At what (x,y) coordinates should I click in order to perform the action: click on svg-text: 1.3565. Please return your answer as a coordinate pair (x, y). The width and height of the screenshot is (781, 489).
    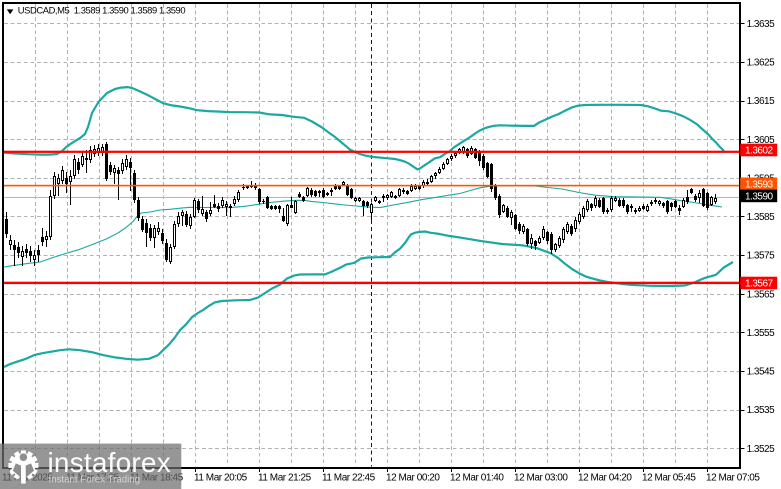
    Looking at the image, I should click on (761, 294).